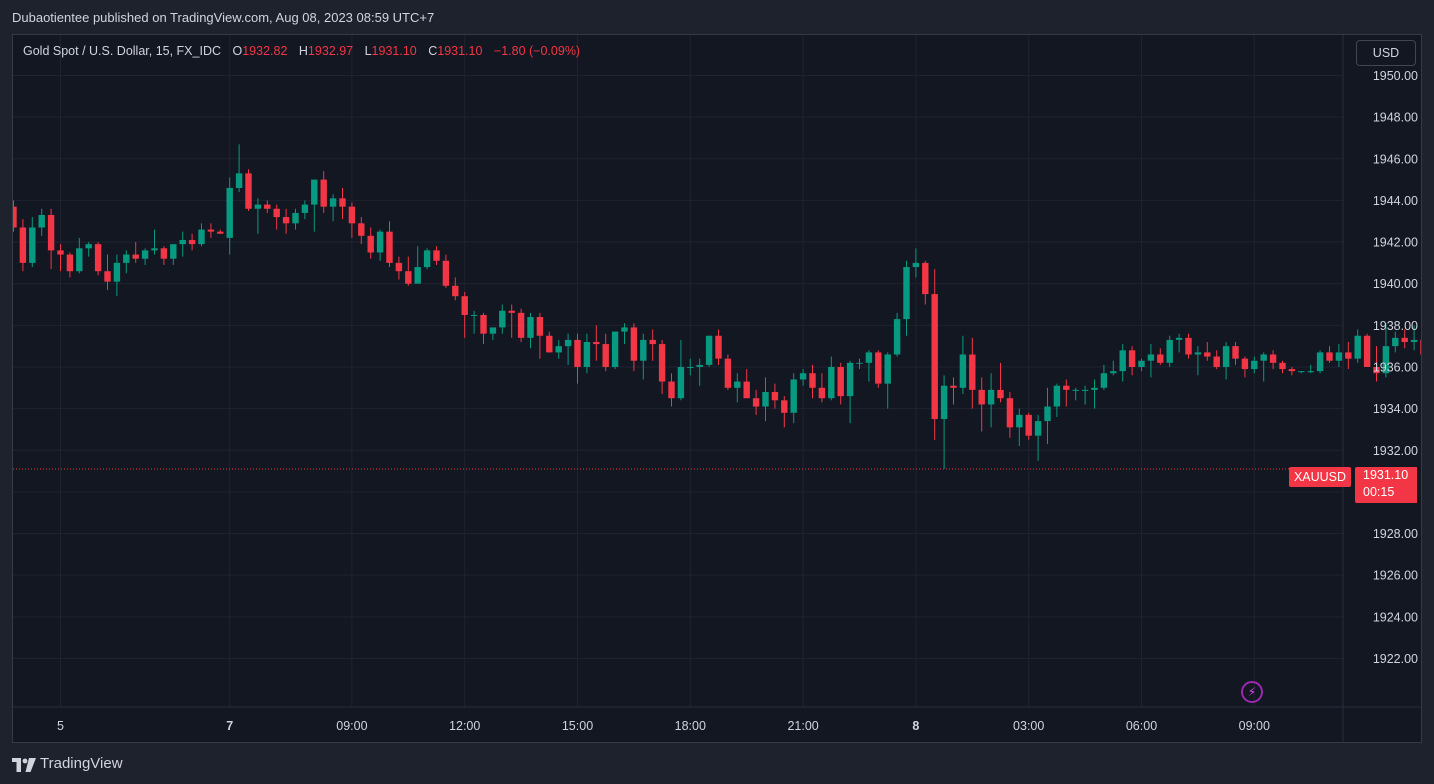  I want to click on bar-countdown: 00:15, so click(1379, 492).